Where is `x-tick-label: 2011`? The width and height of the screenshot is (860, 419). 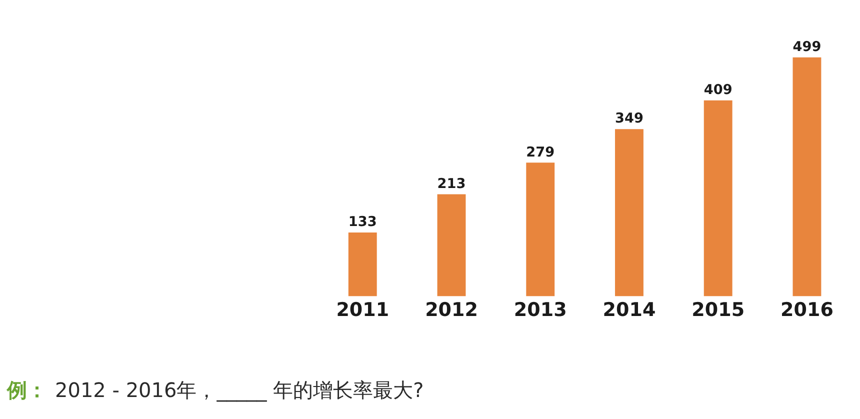
x-tick-label: 2011 is located at coordinates (363, 310).